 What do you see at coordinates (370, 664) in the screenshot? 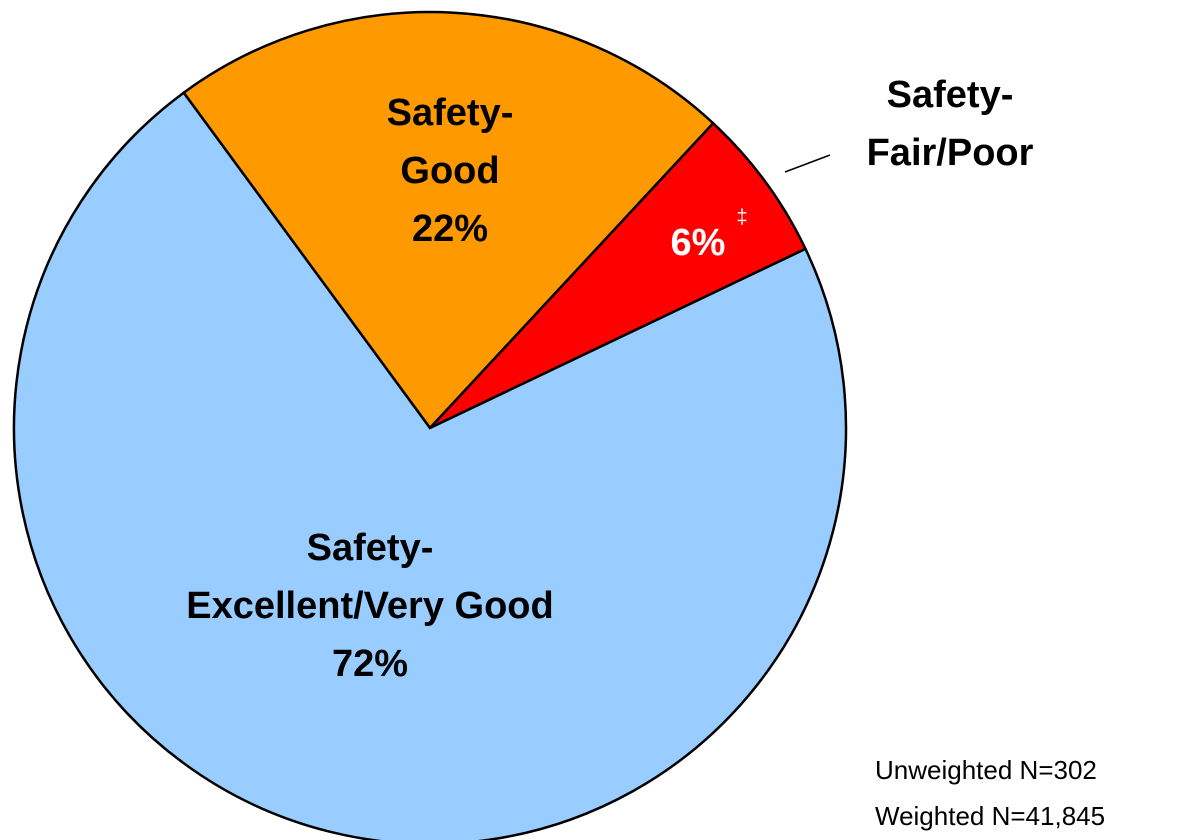
I see `value-label: 72%` at bounding box center [370, 664].